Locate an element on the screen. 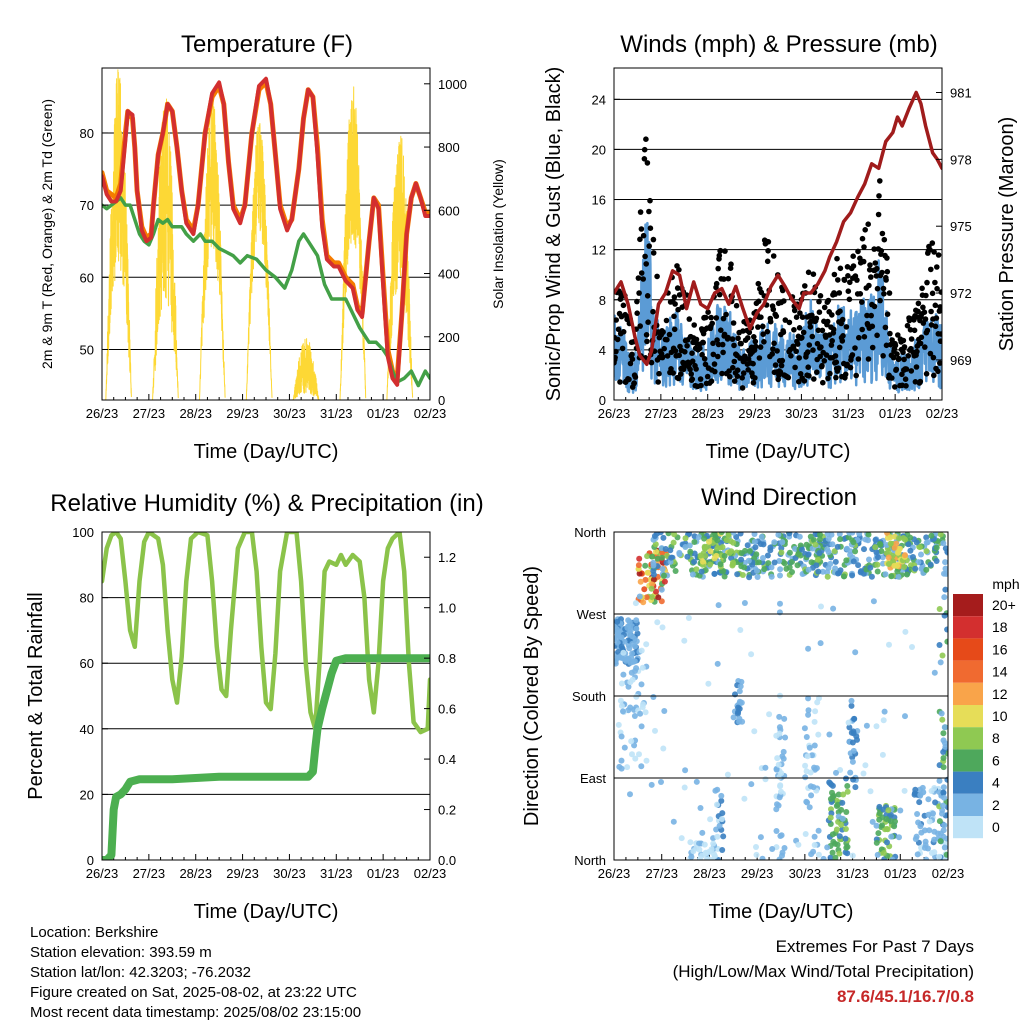  solar-line is located at coordinates (306, 369).